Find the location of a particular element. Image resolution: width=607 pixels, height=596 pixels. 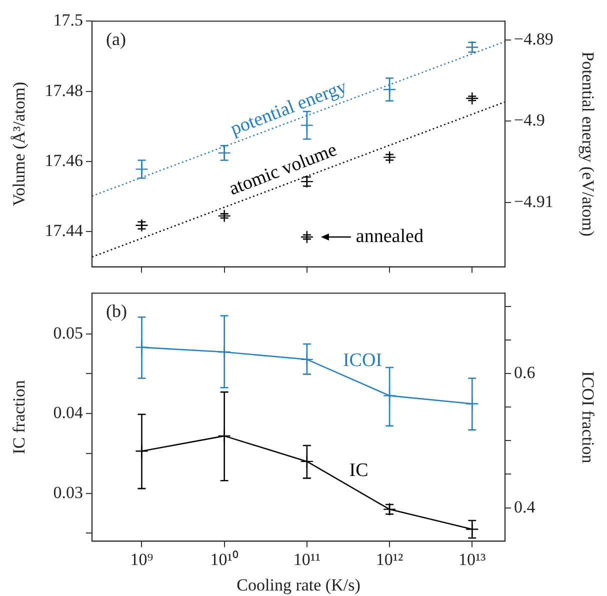

series-label: IC is located at coordinates (358, 470).